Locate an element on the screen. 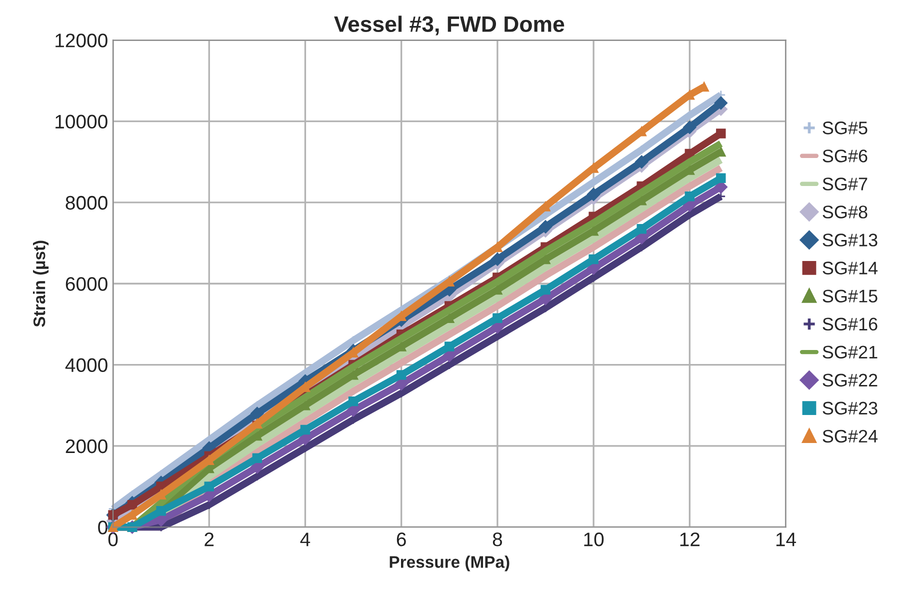  y-tick-label: 0 is located at coordinates (103, 527).